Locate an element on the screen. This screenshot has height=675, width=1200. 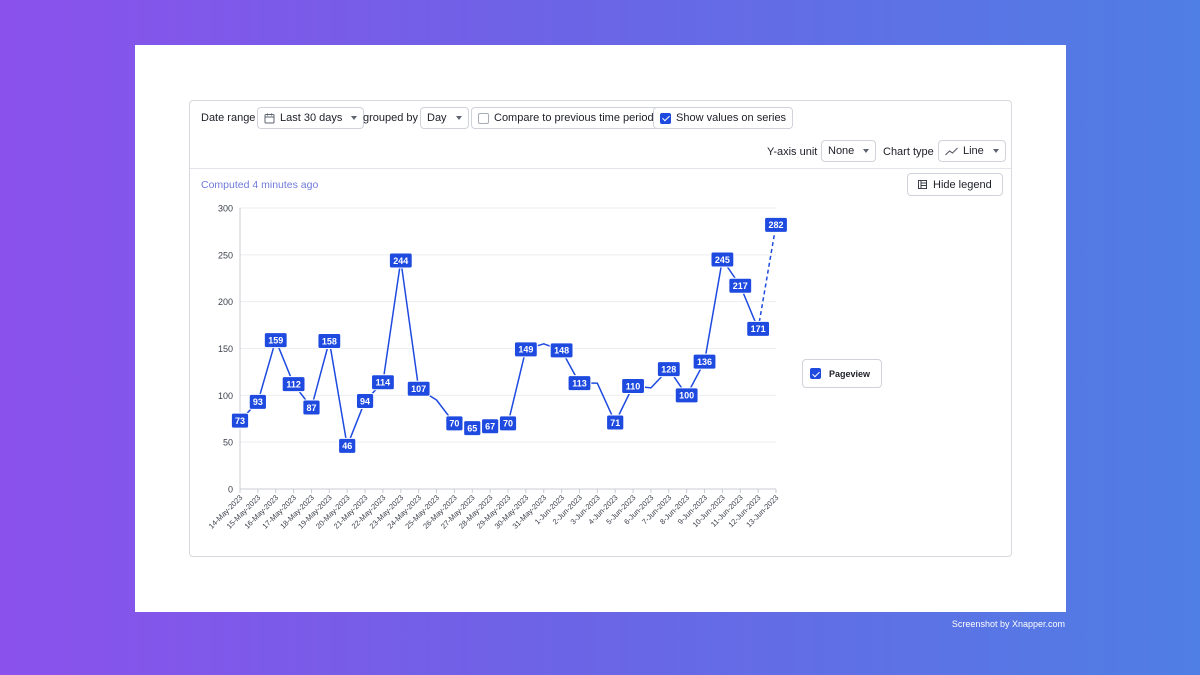
value-label: 110 is located at coordinates (633, 386).